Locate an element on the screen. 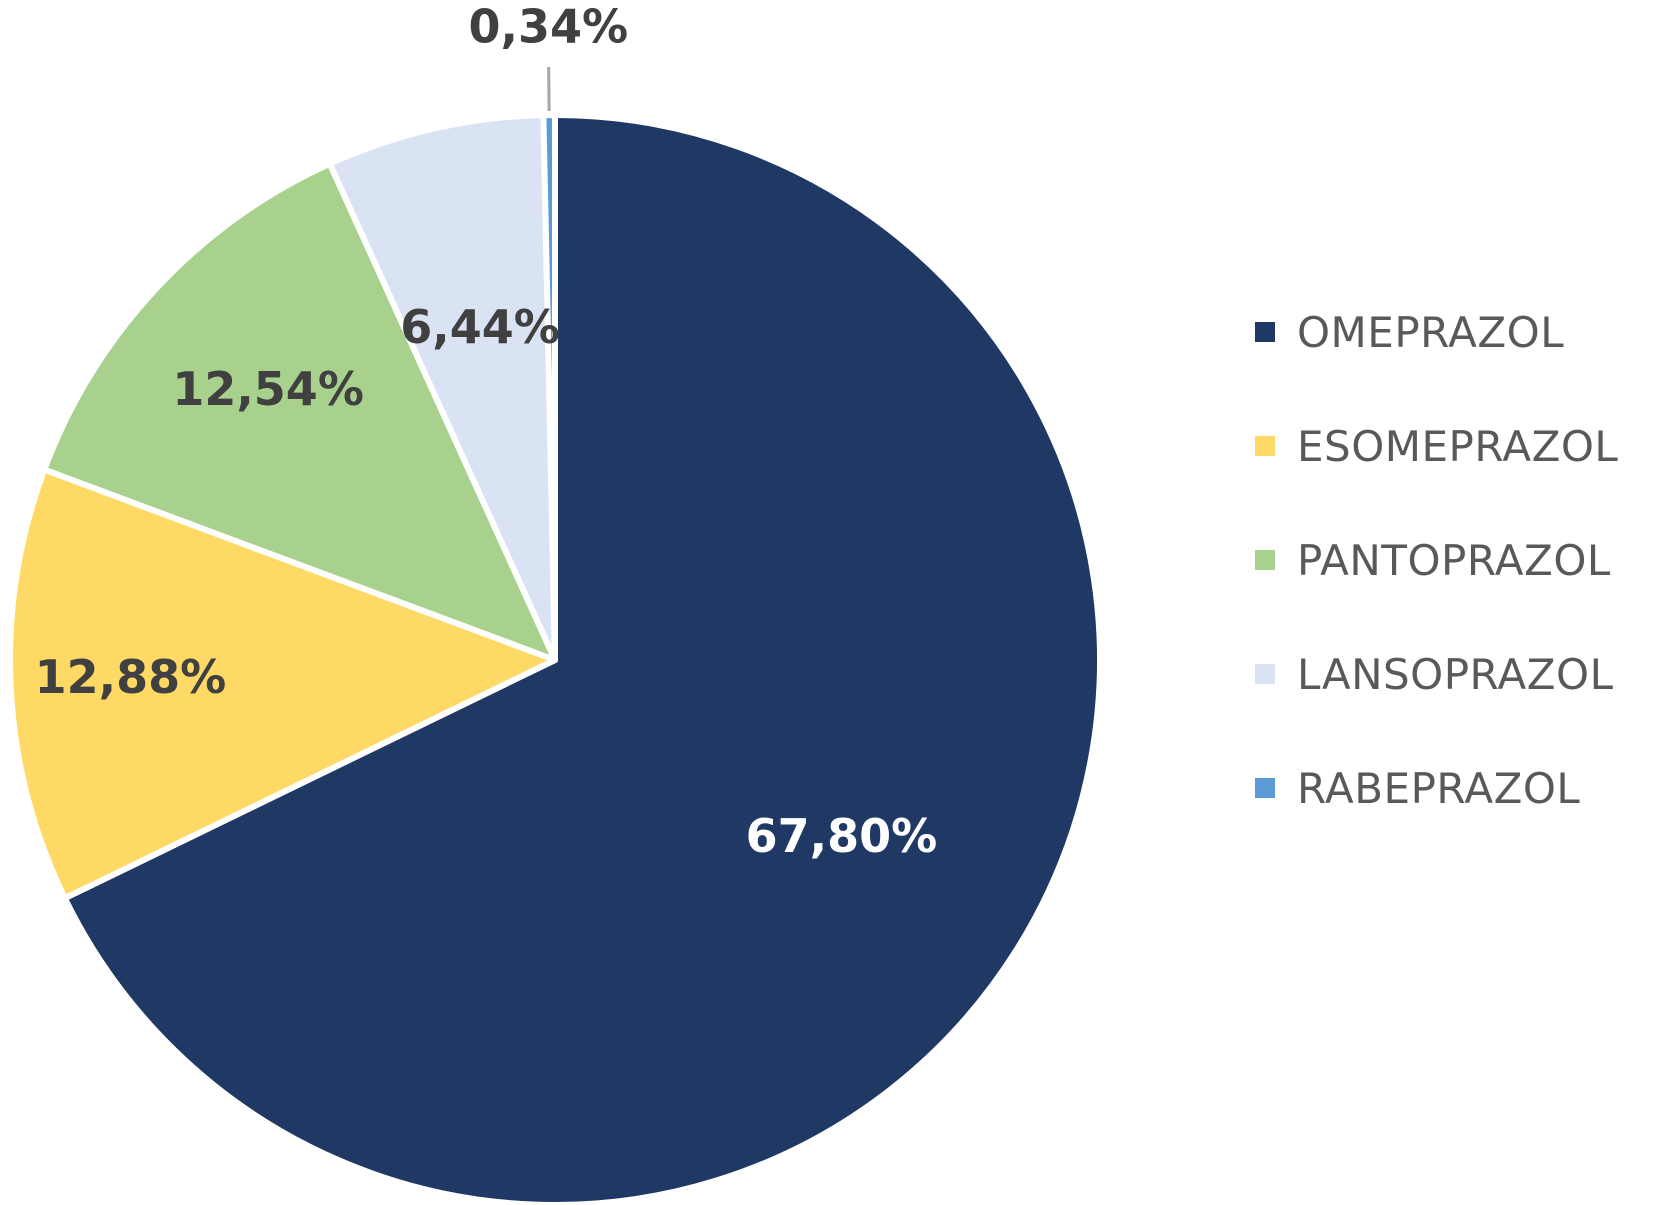 This screenshot has width=1675, height=1205. legend-label-lansoprazol: LANSOPRAZOL is located at coordinates (1455, 674).